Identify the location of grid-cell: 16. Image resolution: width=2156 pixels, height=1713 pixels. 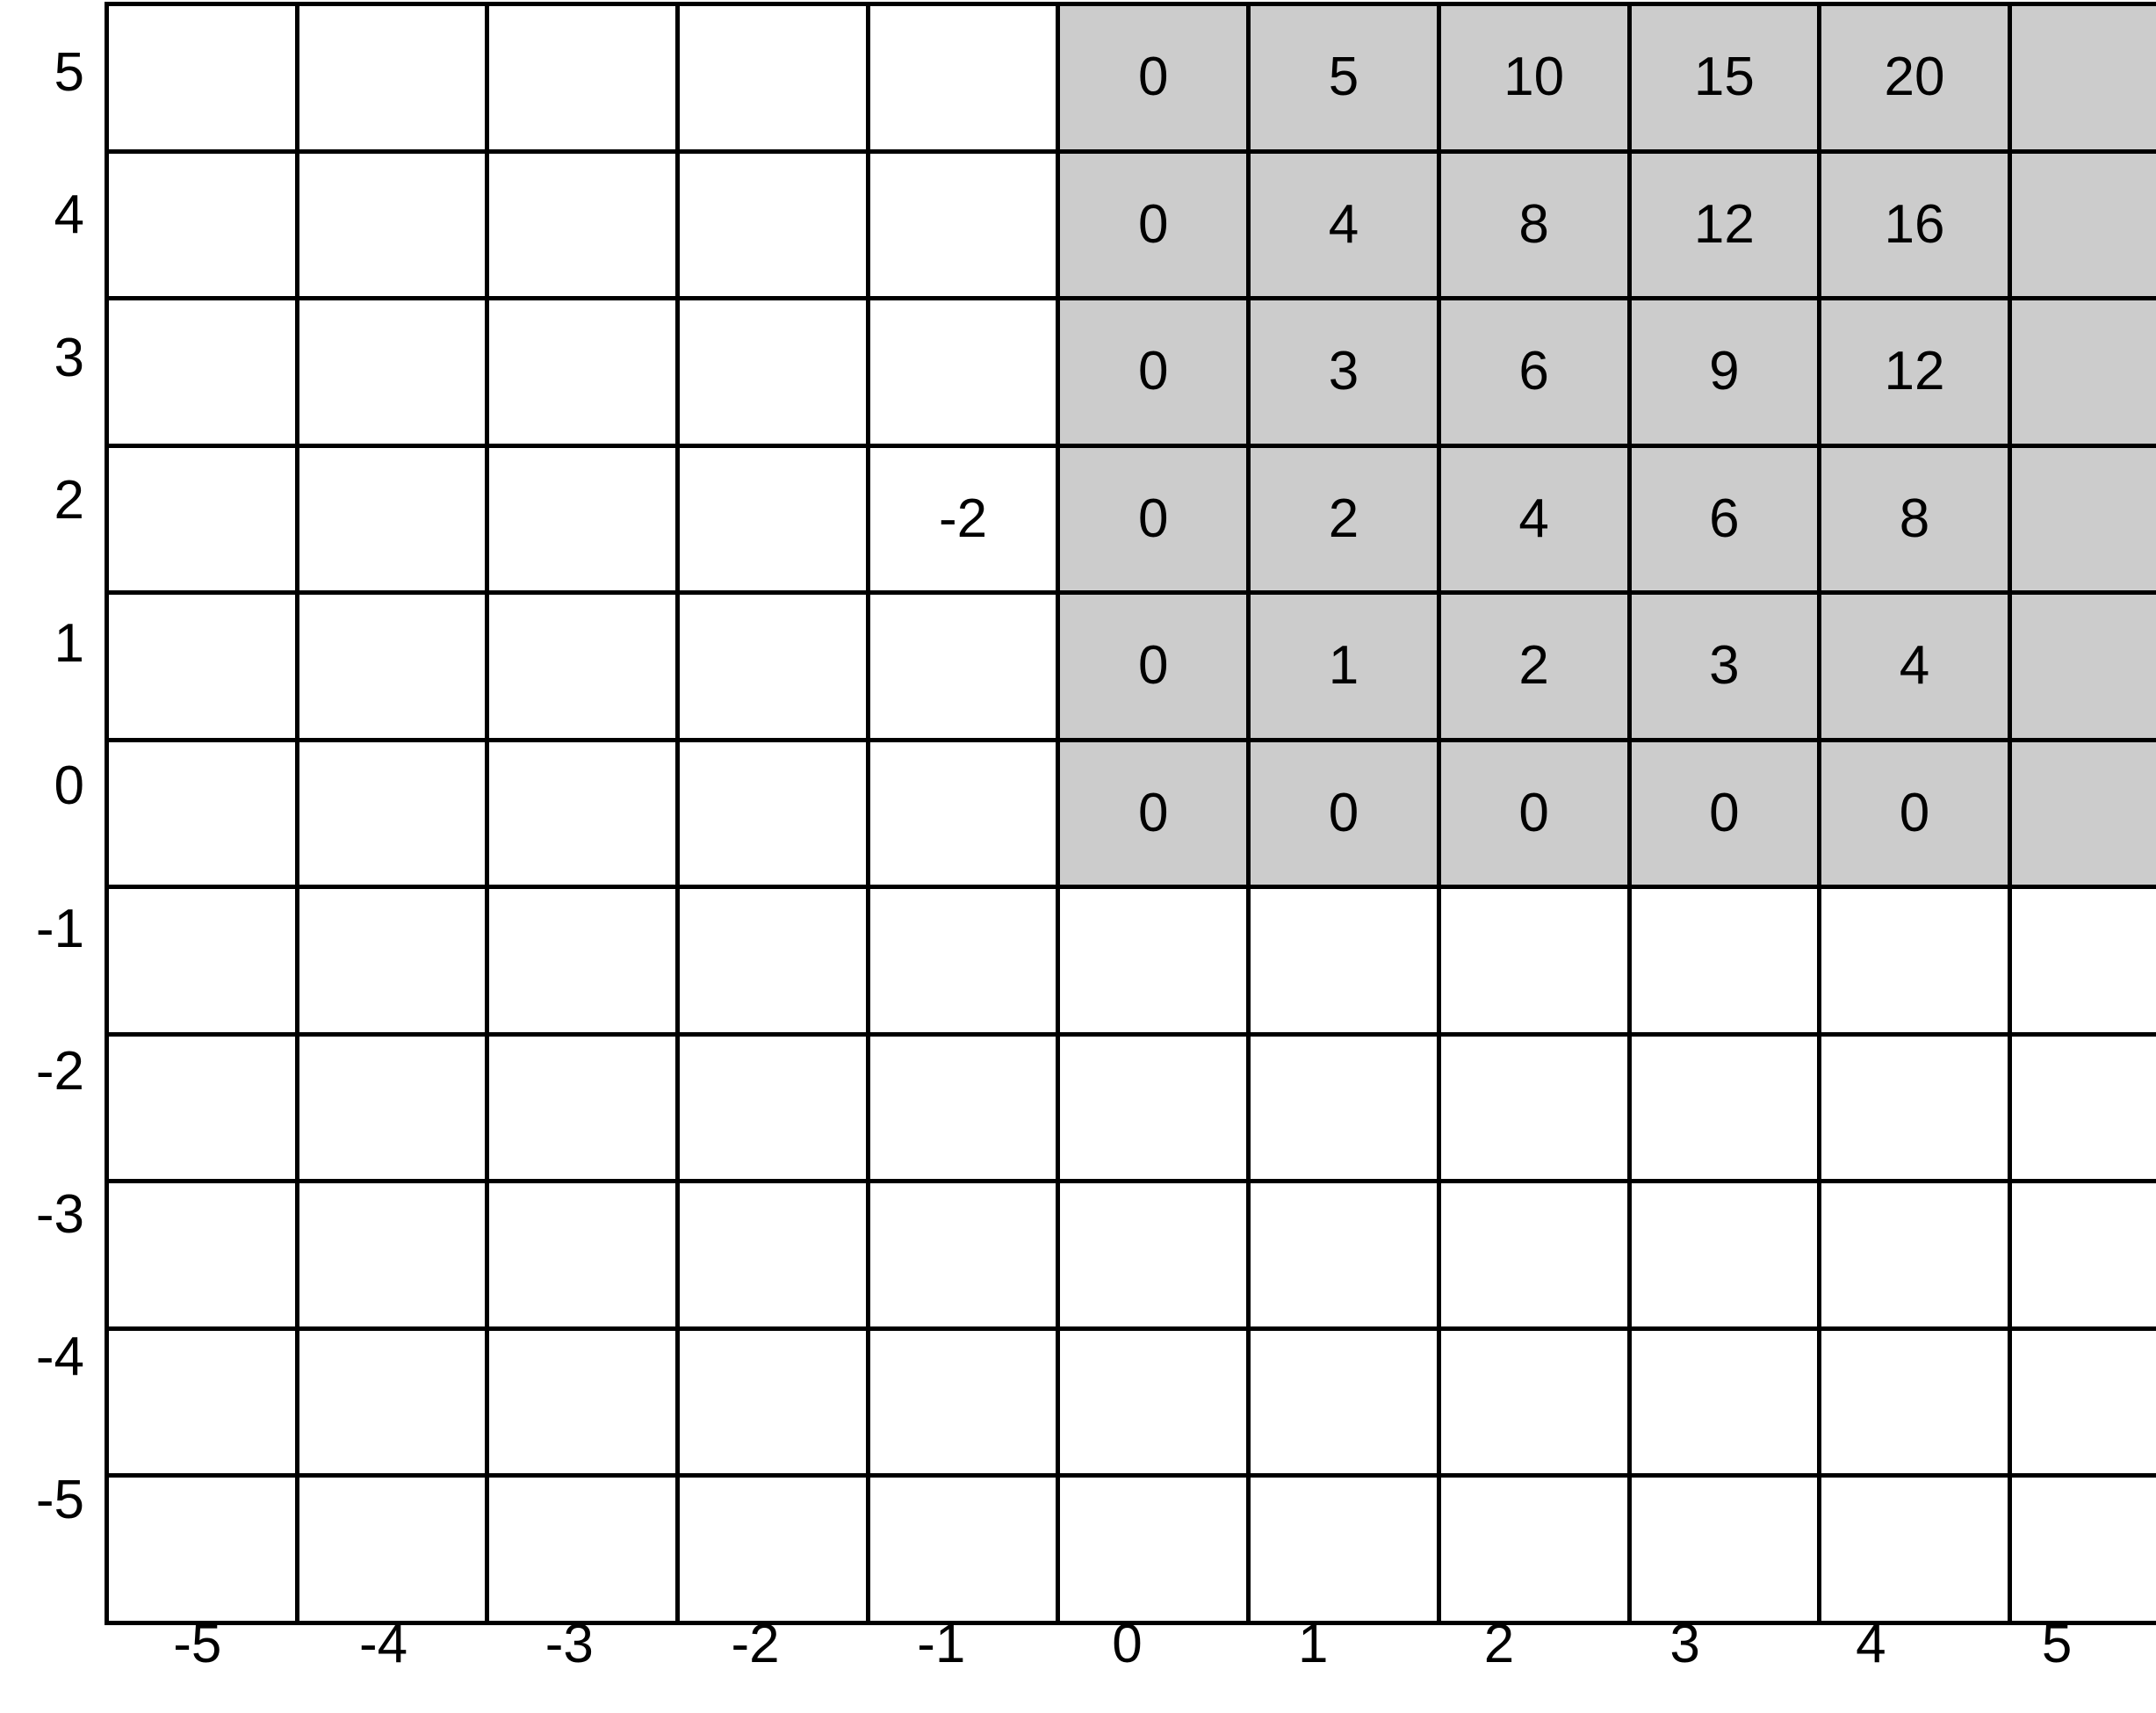
(1914, 224).